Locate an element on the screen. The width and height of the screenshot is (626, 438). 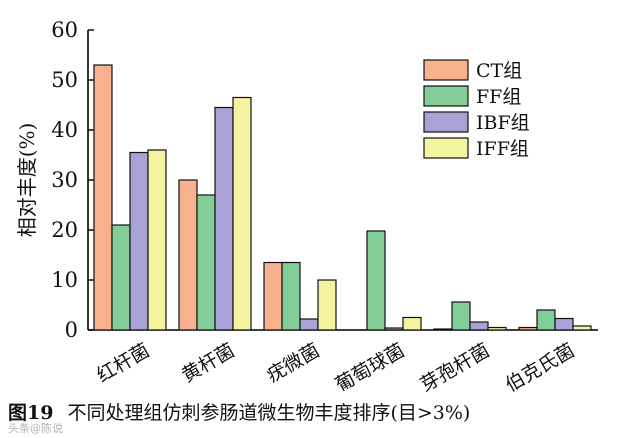
y-axis-title: 相对丰度(%) is located at coordinates (27, 180).